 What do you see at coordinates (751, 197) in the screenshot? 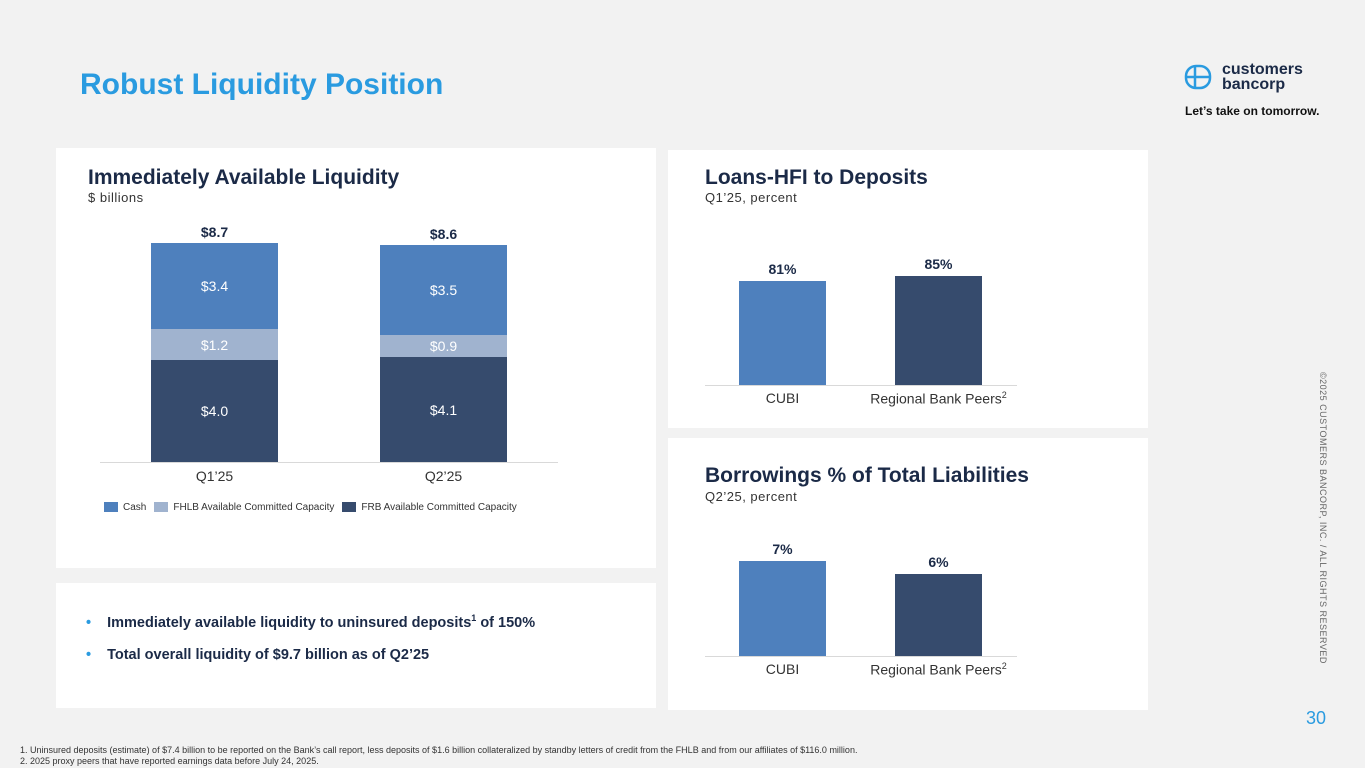
I see `chart2-subtitle: Q1’25, percent` at bounding box center [751, 197].